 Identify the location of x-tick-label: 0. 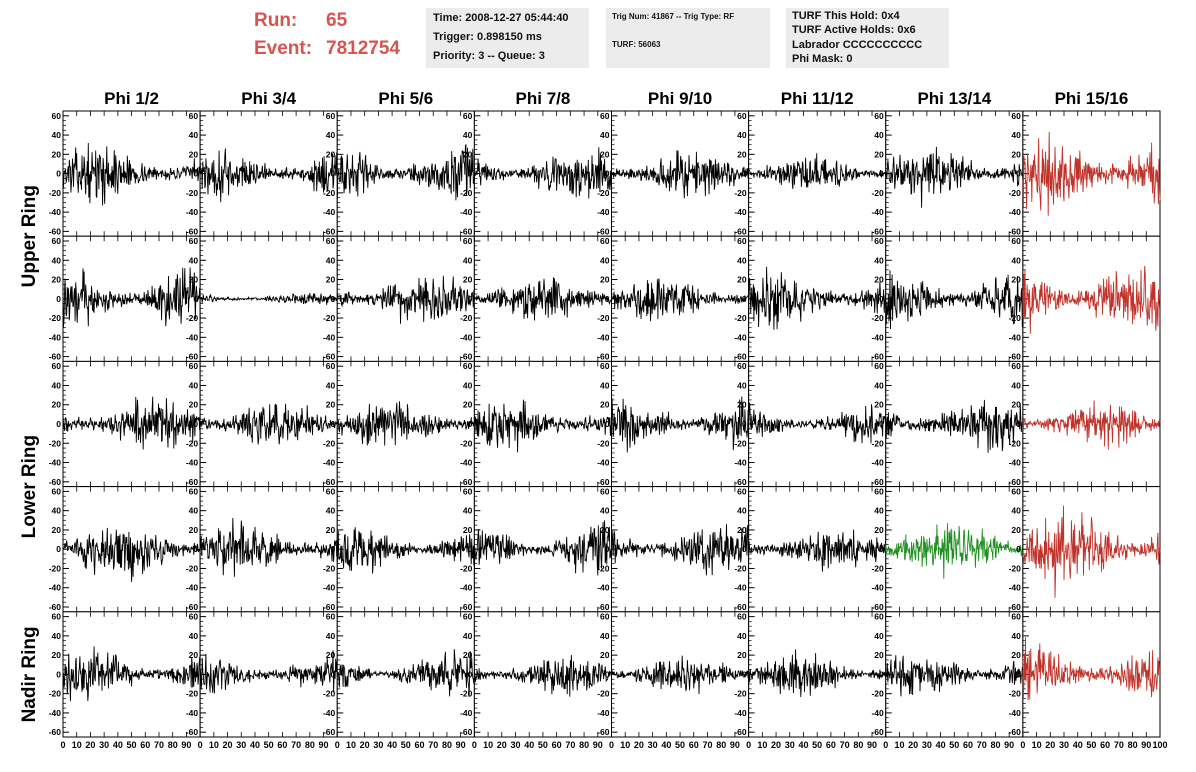
(337, 745).